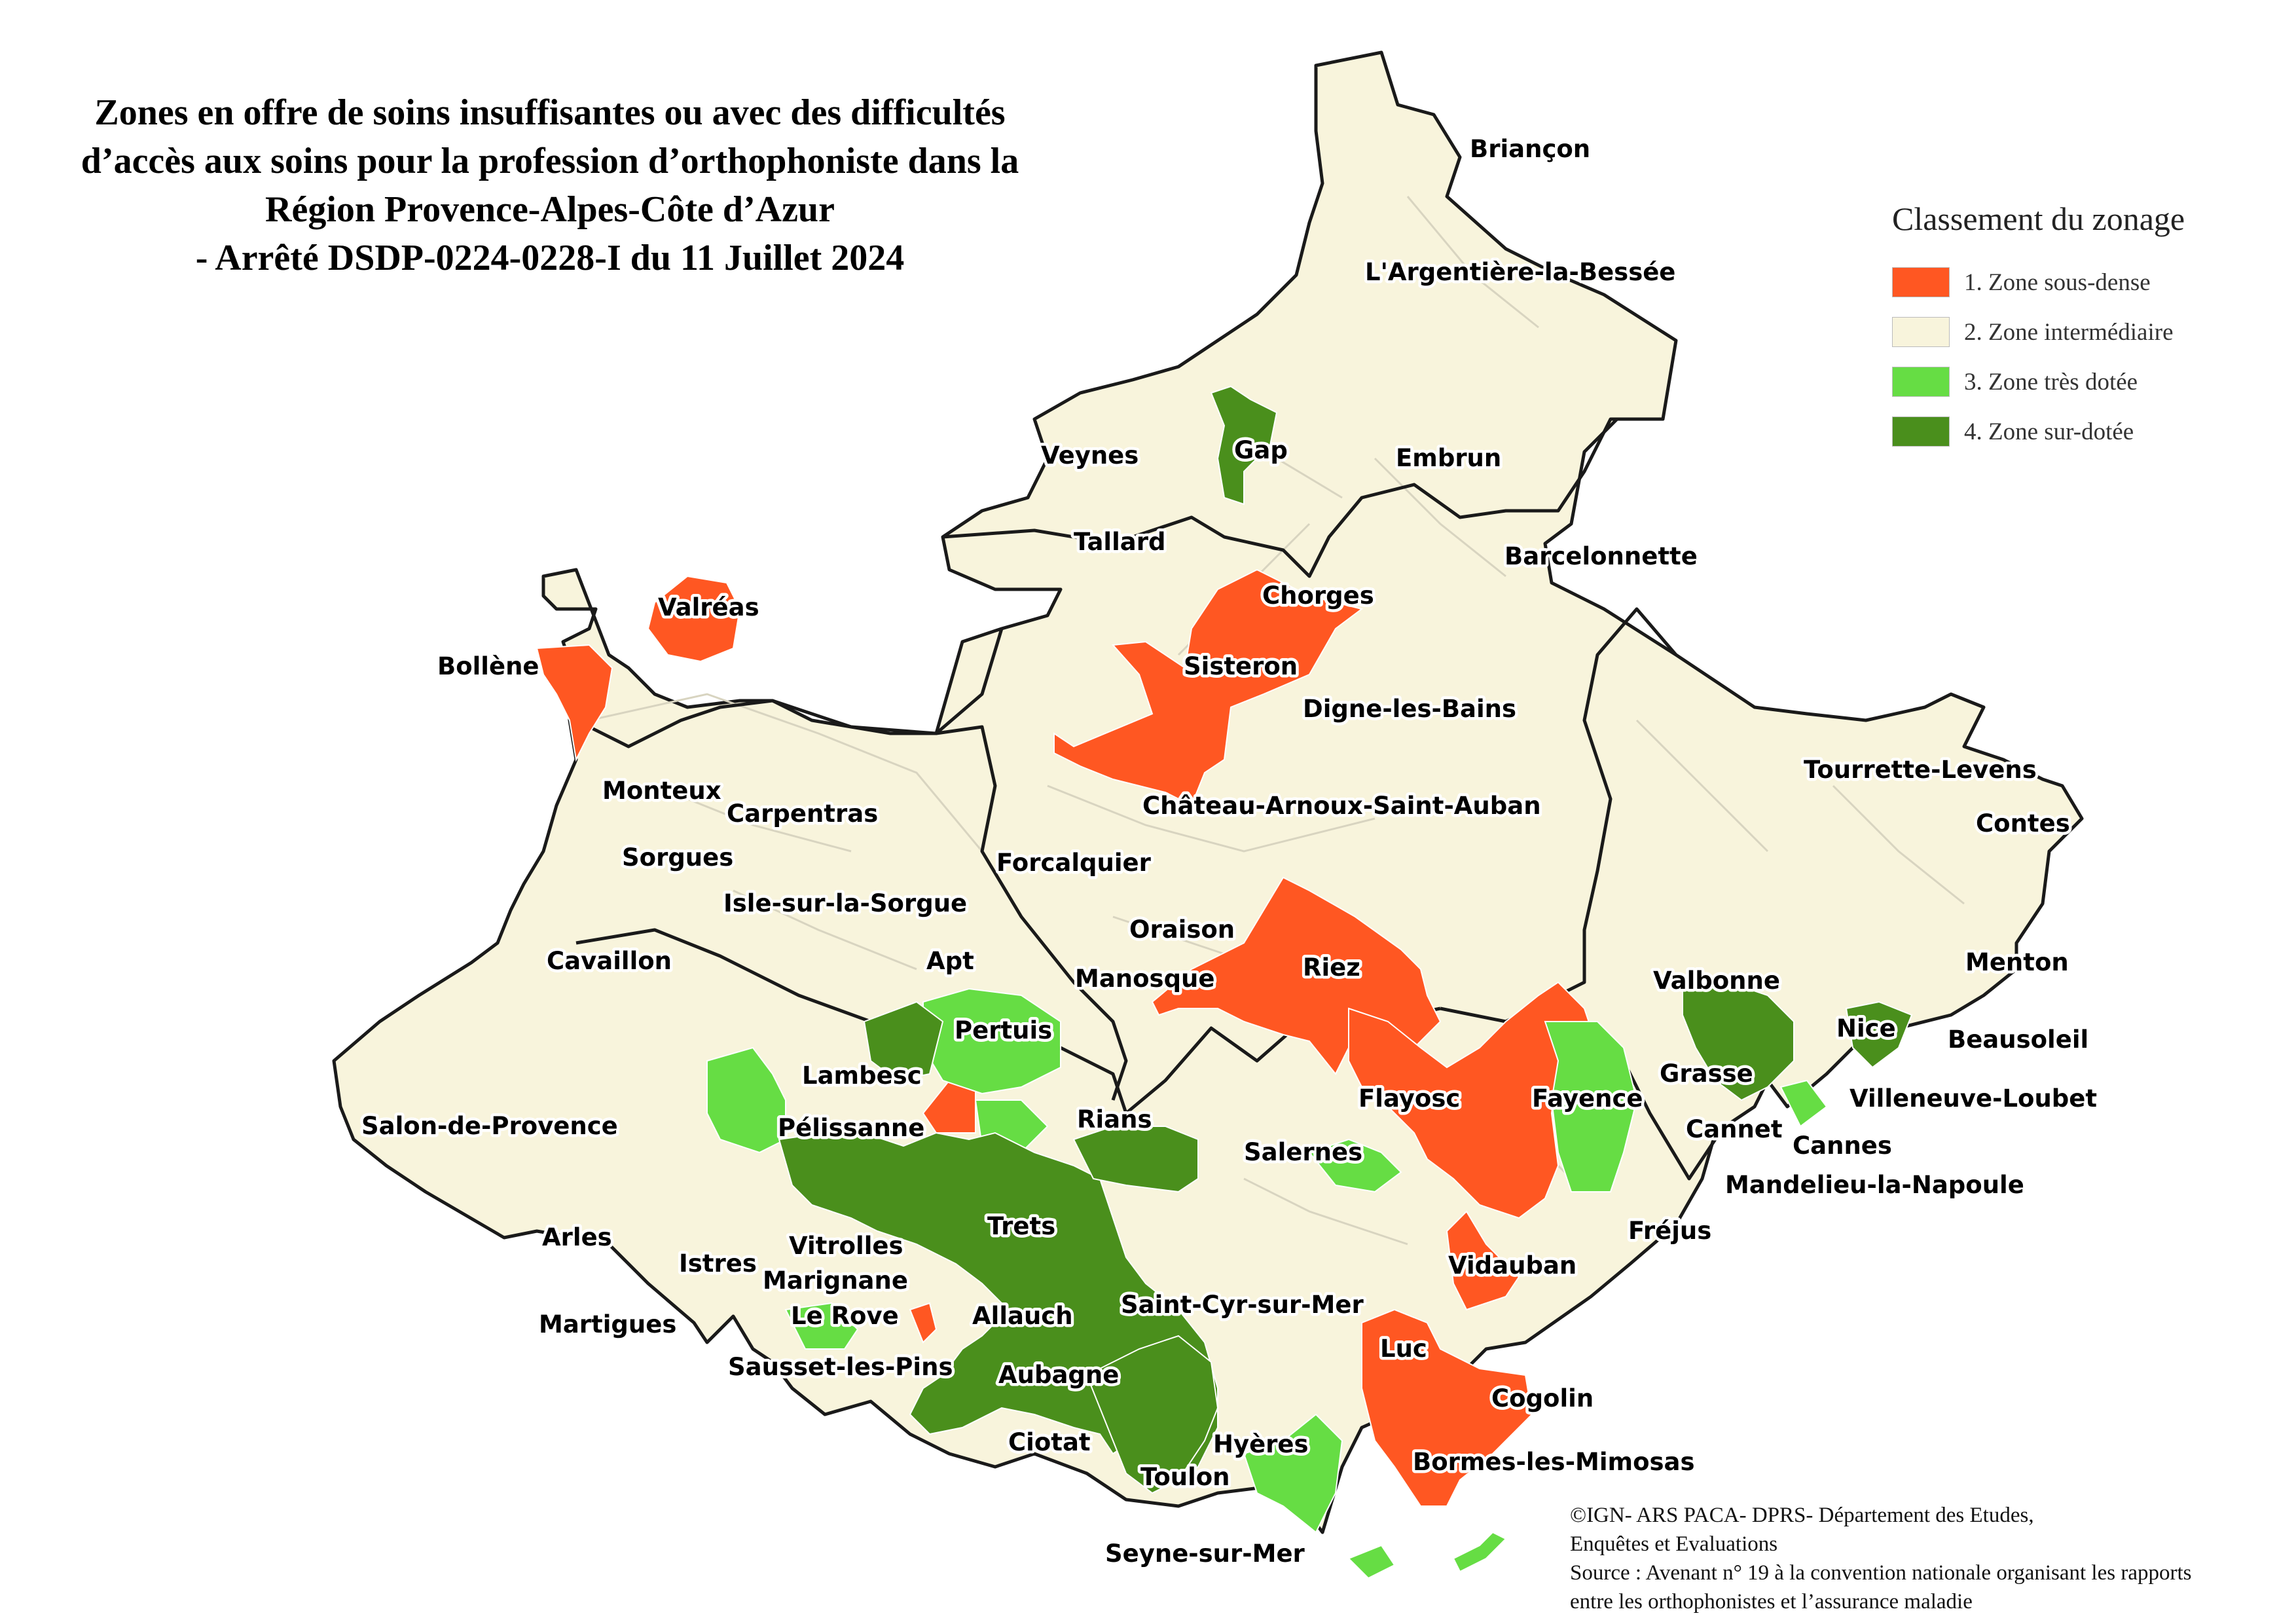 This screenshot has height=1624, width=2296. I want to click on zone-pertuis, so click(991, 1041).